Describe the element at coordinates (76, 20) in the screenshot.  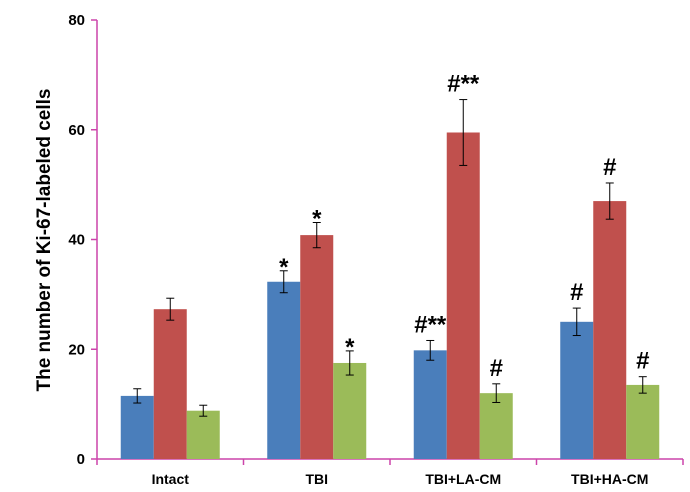
I see `y-tick-label: 80` at that location.